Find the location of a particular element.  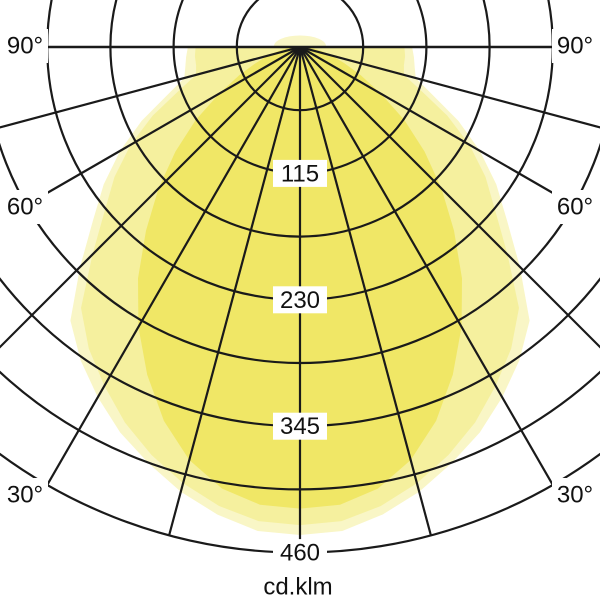

units-label: cd.klm is located at coordinates (297, 587).